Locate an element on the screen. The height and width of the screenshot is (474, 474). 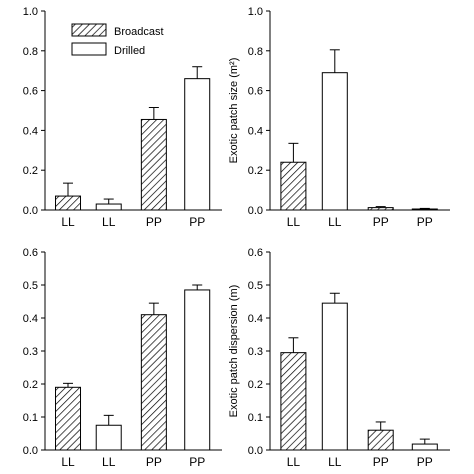
legend-swatch-drilled is located at coordinates (89, 49).